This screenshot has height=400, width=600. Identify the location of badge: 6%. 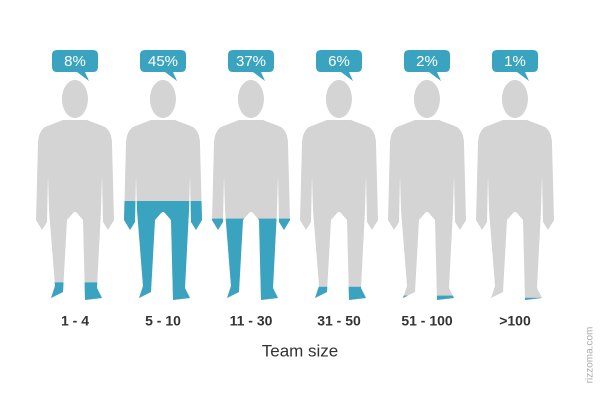
(339, 65).